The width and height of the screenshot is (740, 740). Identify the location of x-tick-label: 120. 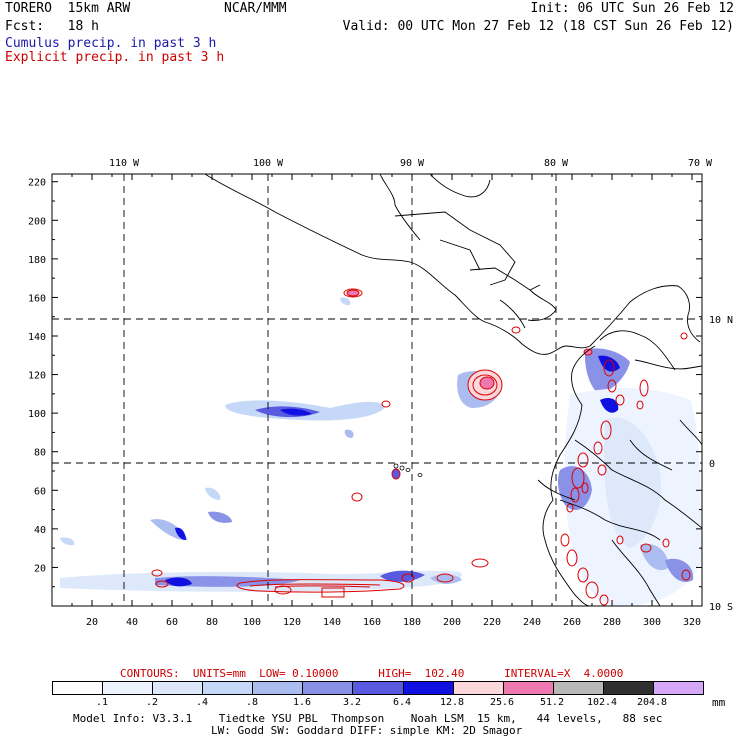
(292, 622).